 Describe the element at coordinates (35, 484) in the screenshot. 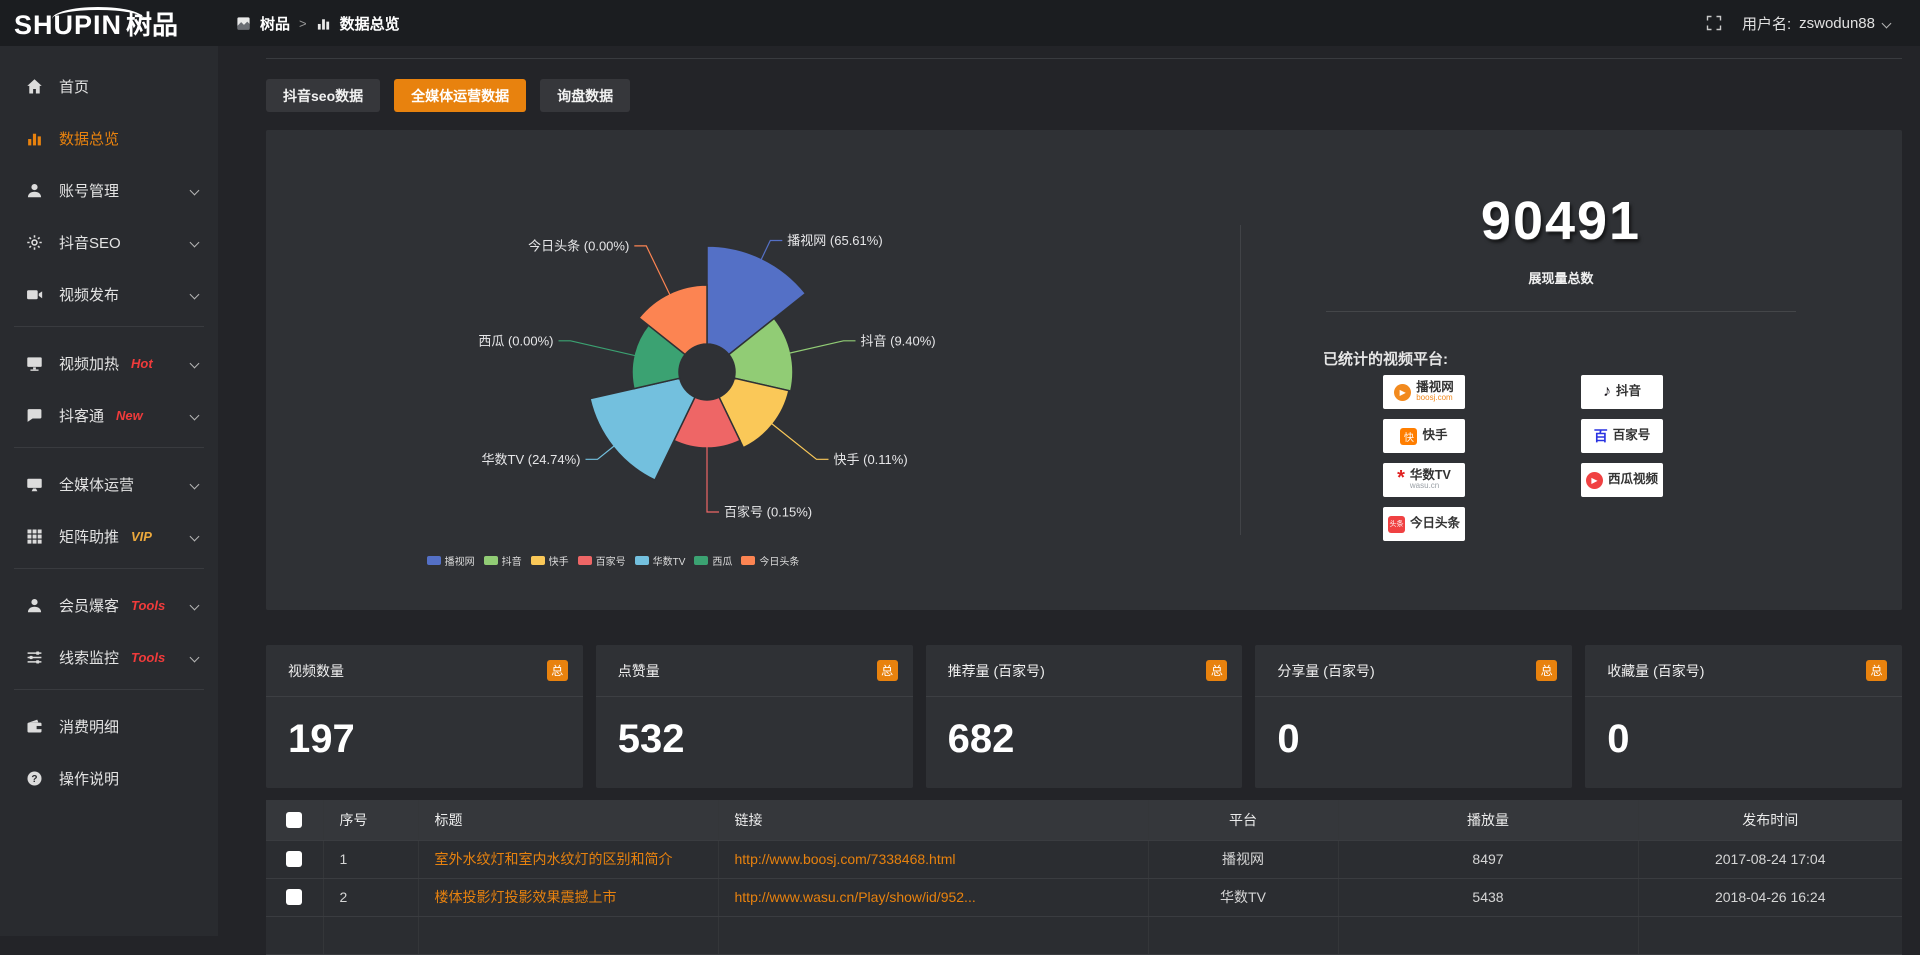

I see `display-icon` at that location.